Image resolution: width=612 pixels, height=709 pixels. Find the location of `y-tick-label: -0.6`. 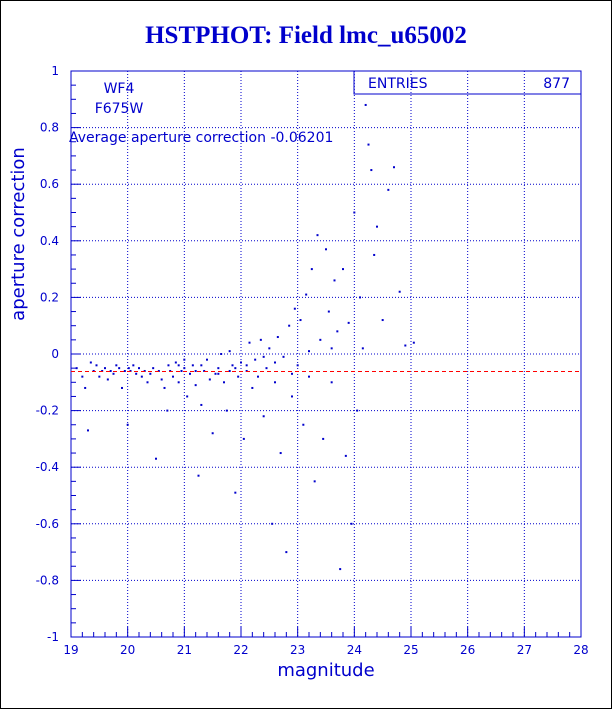

y-tick-label: -0.6 is located at coordinates (47, 524).